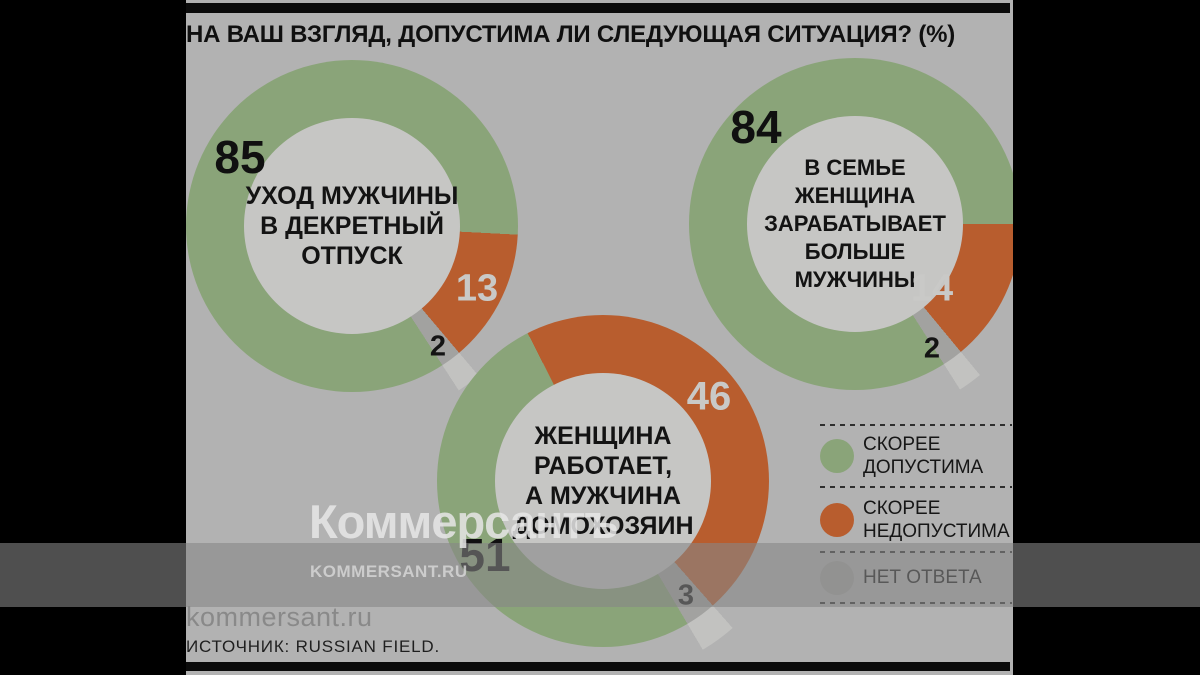 This screenshot has height=675, width=1200. Describe the element at coordinates (756, 127) in the screenshot. I see `value-acceptable-earns: 84` at that location.